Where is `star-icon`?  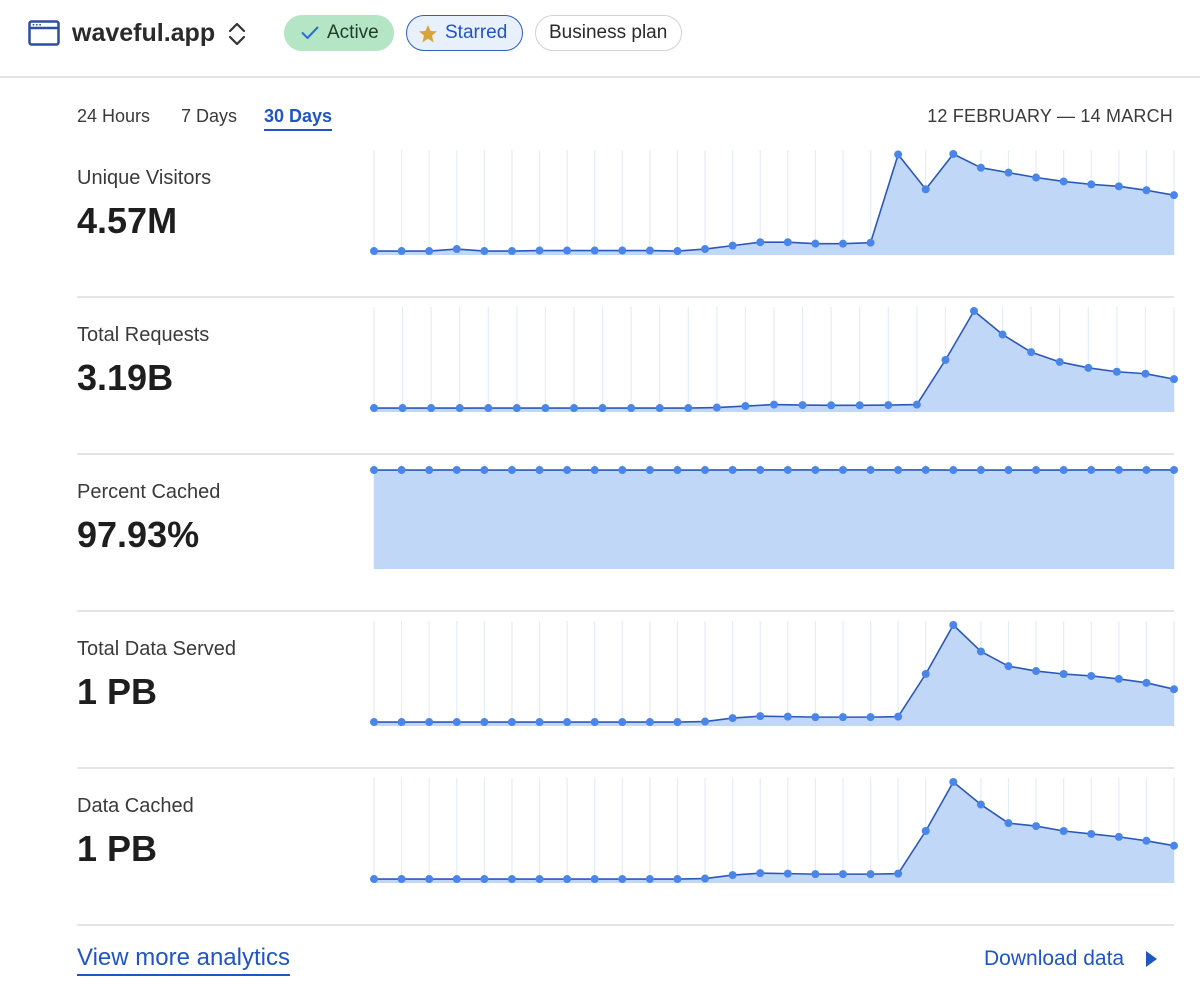 star-icon is located at coordinates (428, 34).